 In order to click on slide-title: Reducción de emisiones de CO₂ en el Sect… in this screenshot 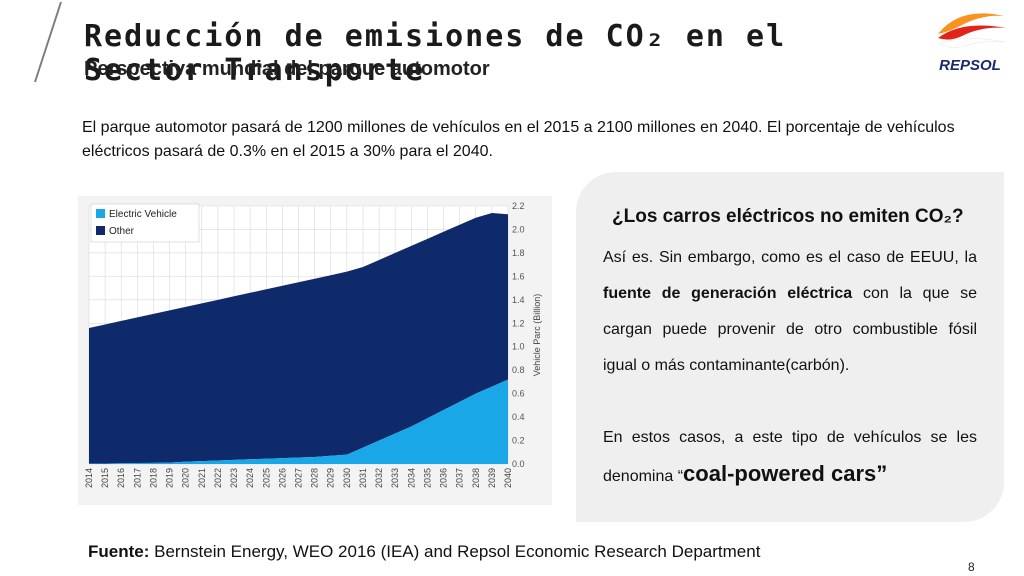, I will do `click(435, 53)`.